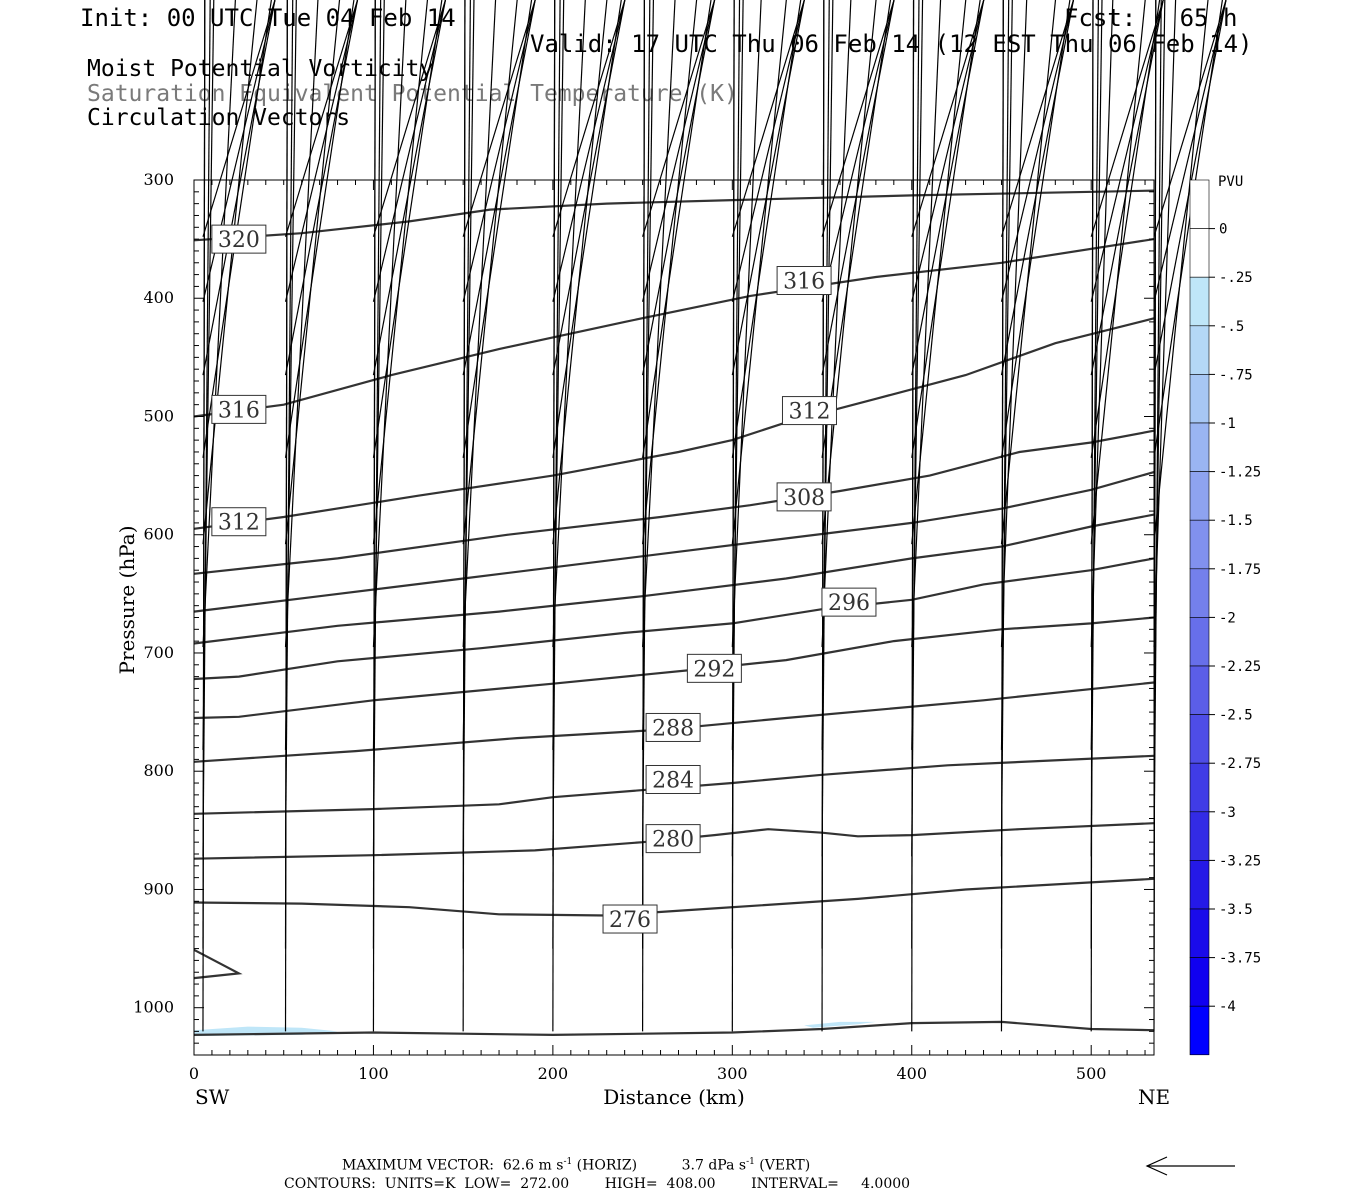  I want to click on colorbar-label: -4, so click(1227, 1007).